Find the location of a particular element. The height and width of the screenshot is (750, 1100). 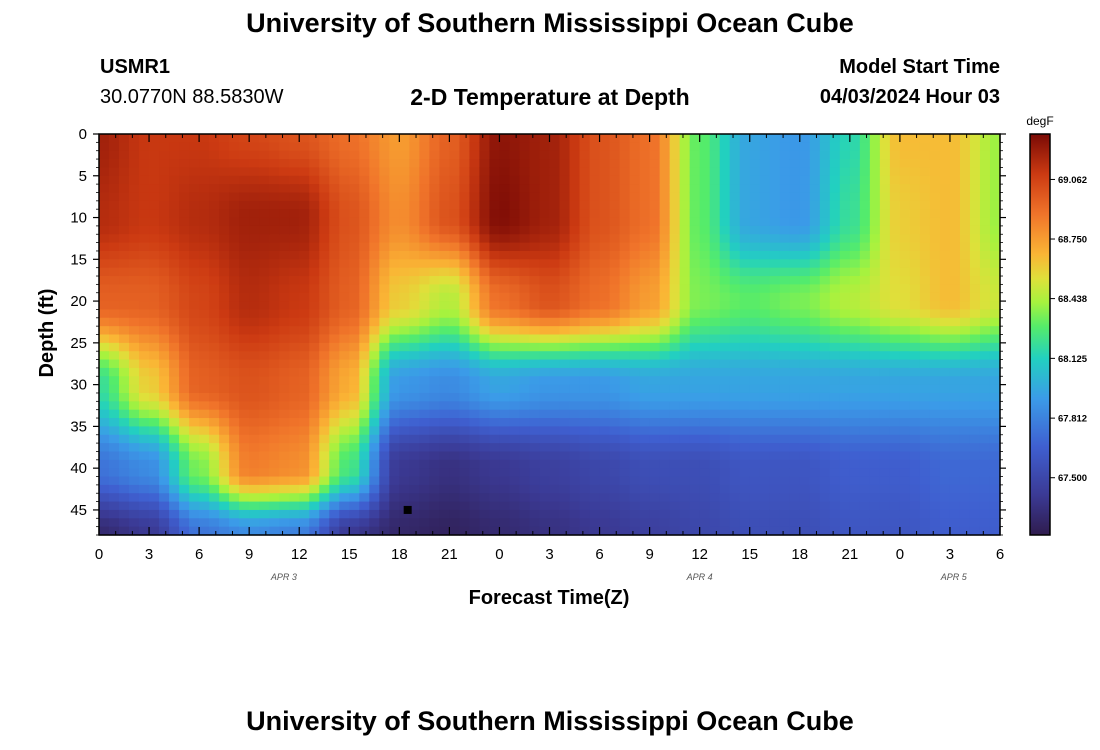

colorbar-label: 67.812 is located at coordinates (1072, 419).